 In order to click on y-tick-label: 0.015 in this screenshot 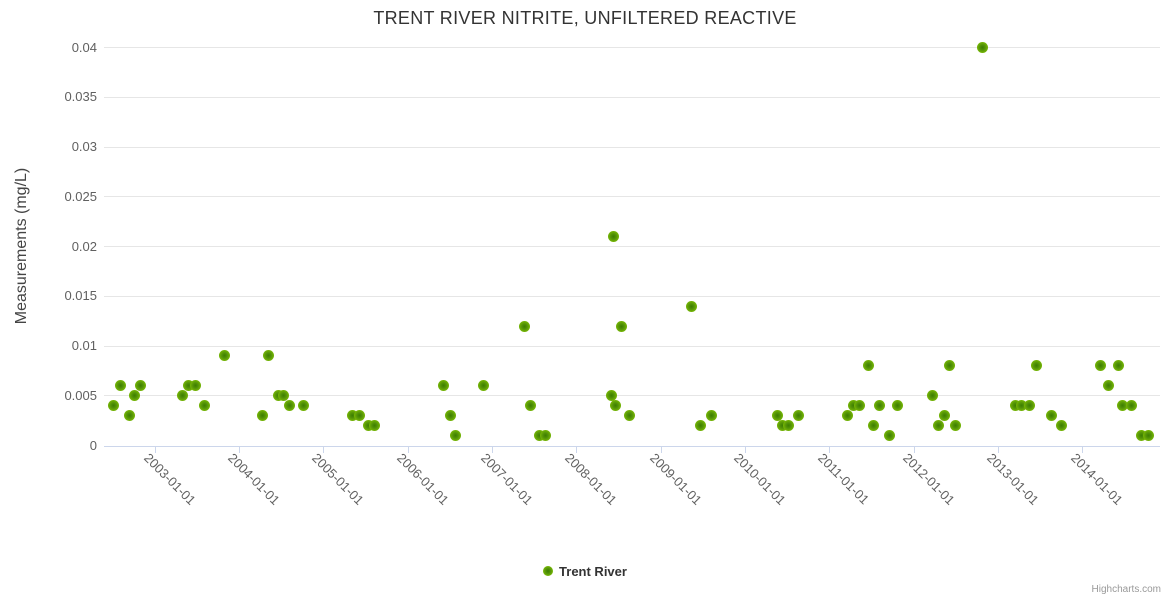, I will do `click(80, 296)`.